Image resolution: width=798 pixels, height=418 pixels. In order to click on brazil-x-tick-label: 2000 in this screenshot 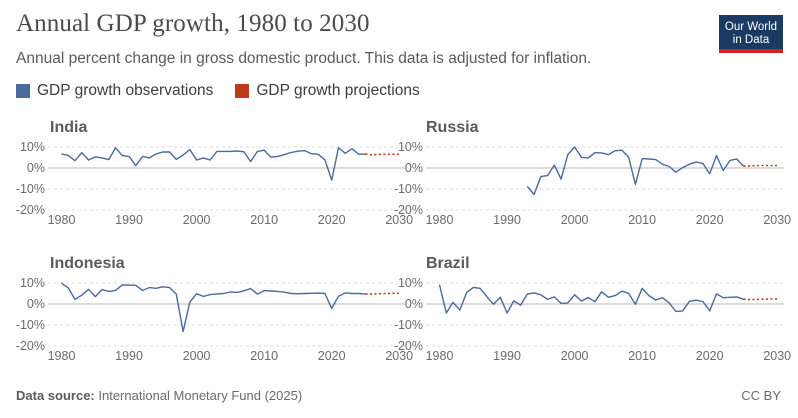, I will do `click(575, 356)`.